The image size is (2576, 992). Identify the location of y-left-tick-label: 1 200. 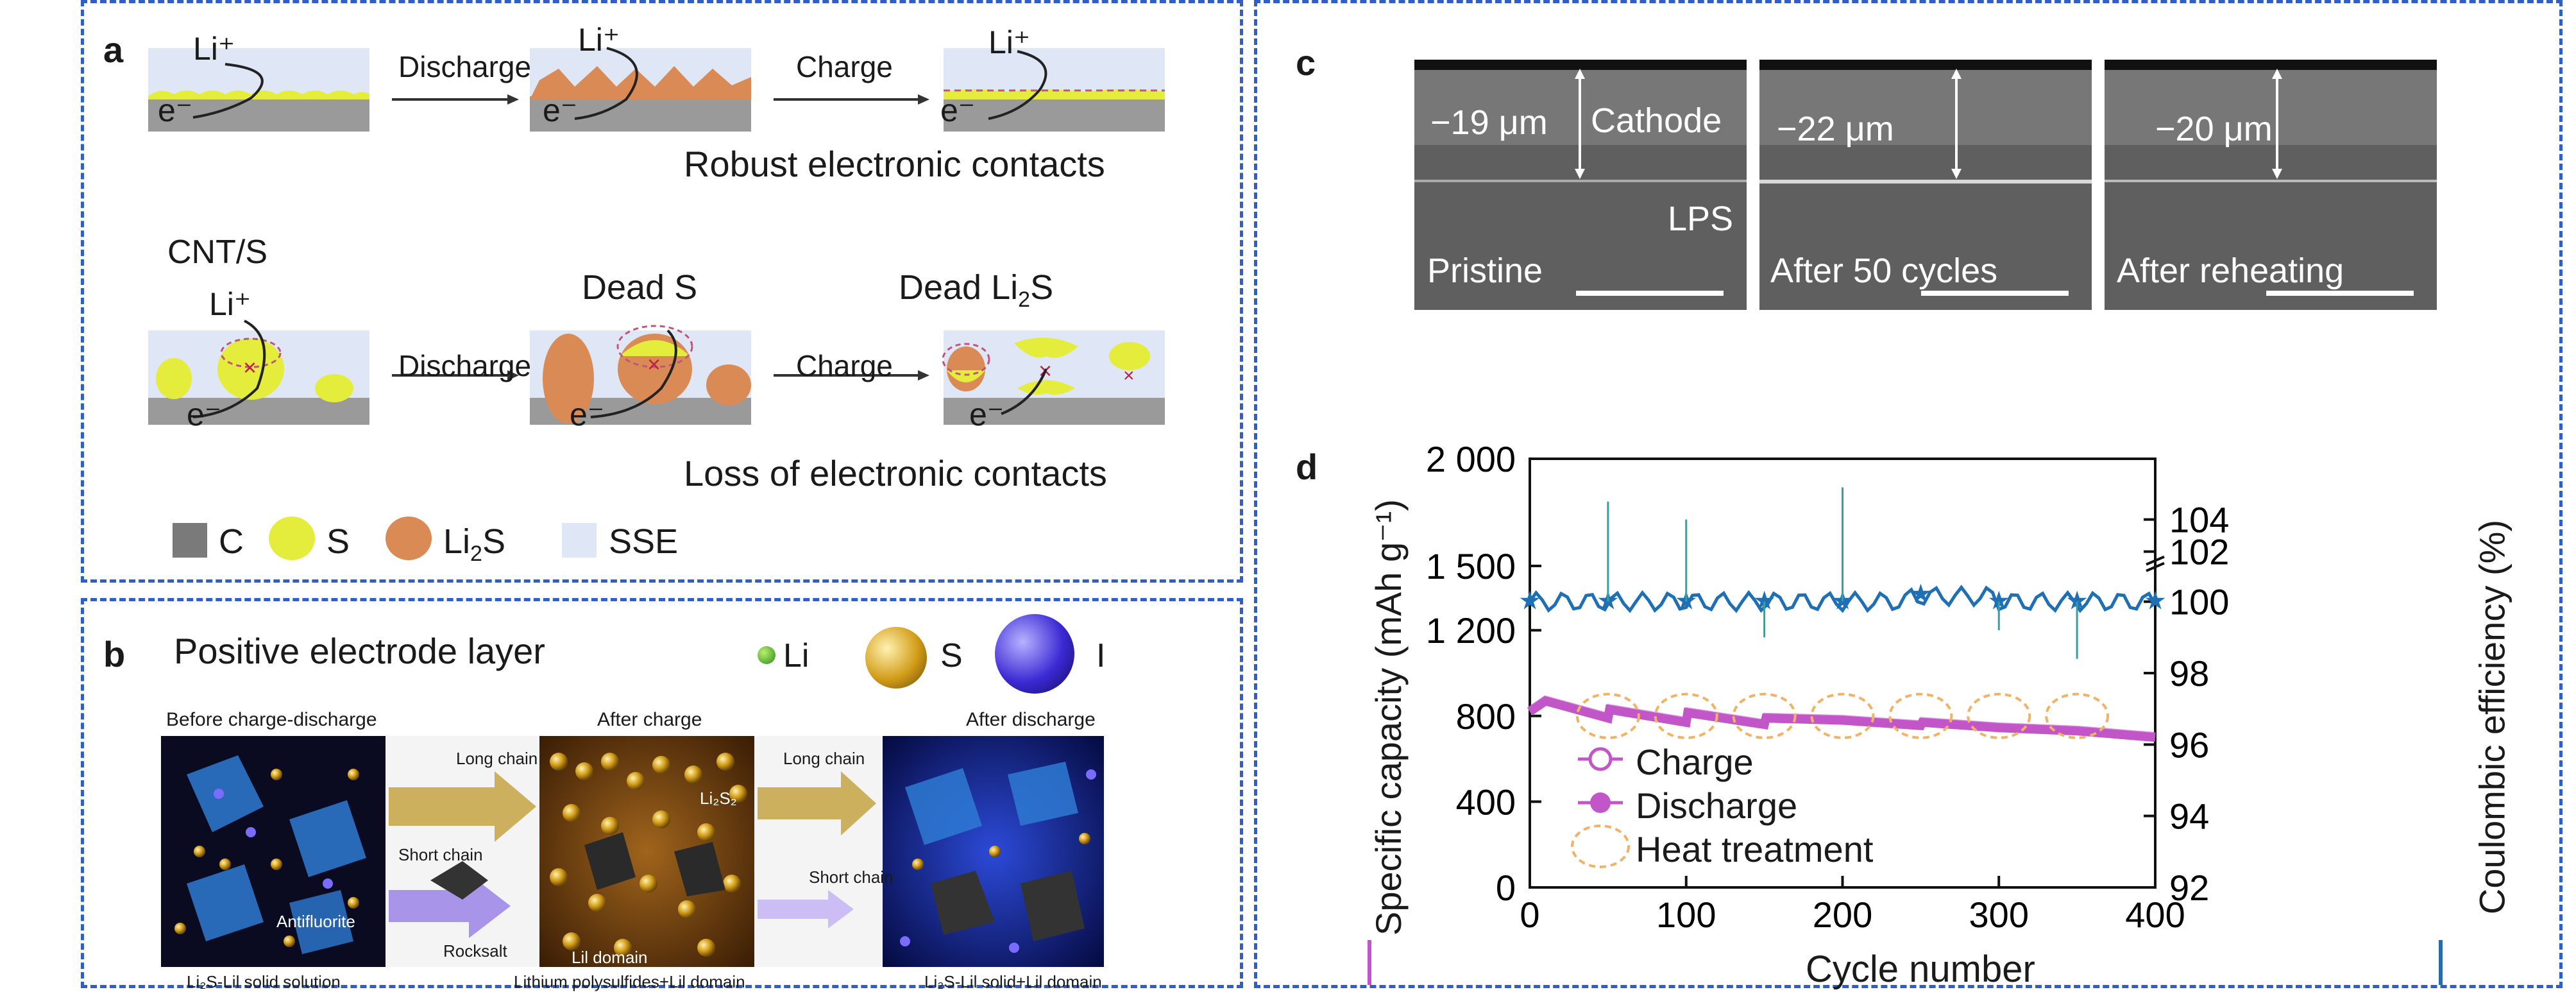
(1471, 630).